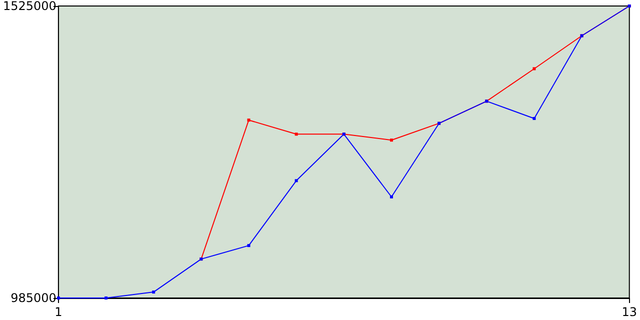 The height and width of the screenshot is (320, 640). I want to click on x-tick-label: 13, so click(630, 312).